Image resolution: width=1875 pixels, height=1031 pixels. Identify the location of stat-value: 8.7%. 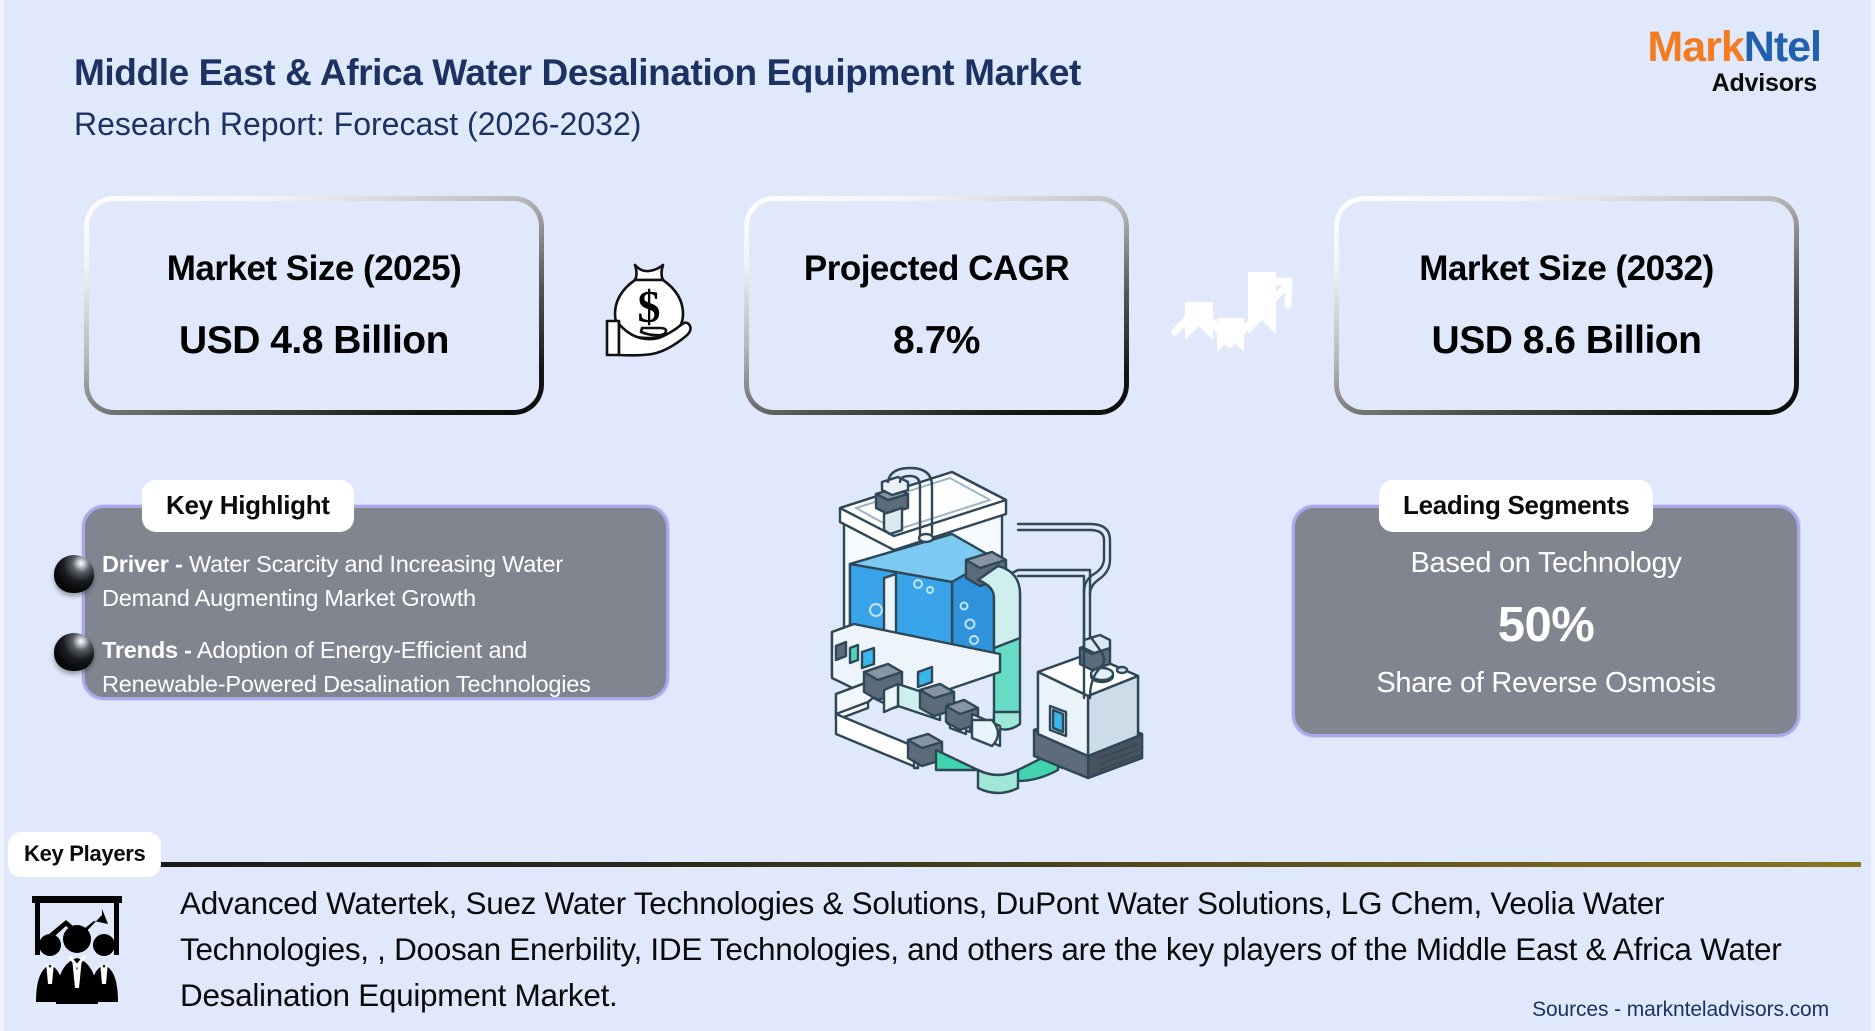
(936, 340).